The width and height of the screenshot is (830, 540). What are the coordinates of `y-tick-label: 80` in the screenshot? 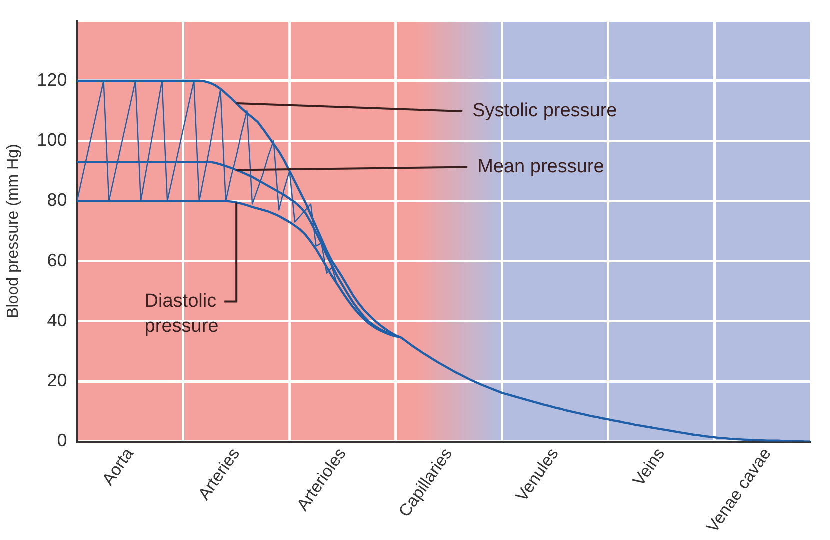 It's located at (57, 200).